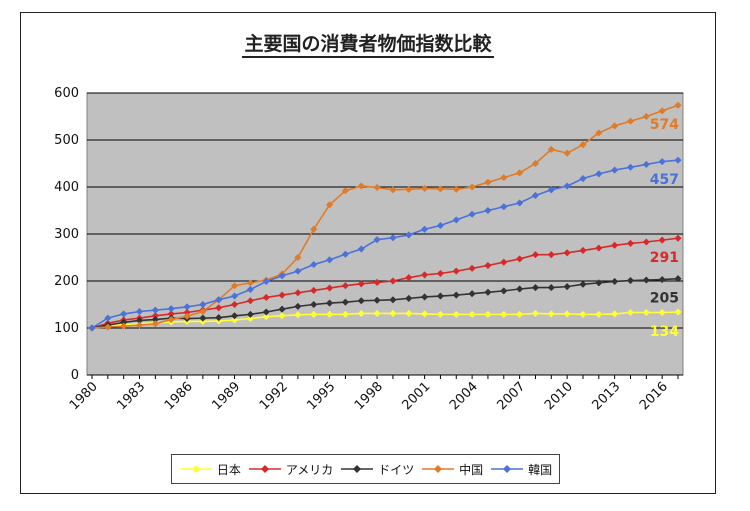 This screenshot has width=750, height=511. I want to click on x-tick-label: 1992, so click(274, 396).